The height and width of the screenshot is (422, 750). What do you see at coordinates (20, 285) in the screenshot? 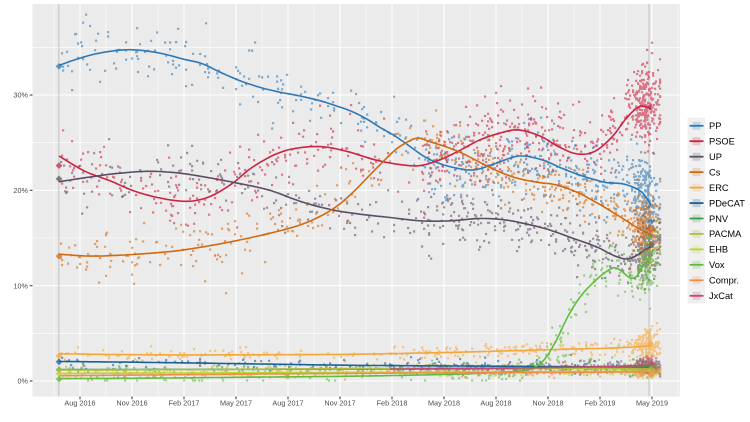
I see `svg-text: 10%` at bounding box center [20, 285].